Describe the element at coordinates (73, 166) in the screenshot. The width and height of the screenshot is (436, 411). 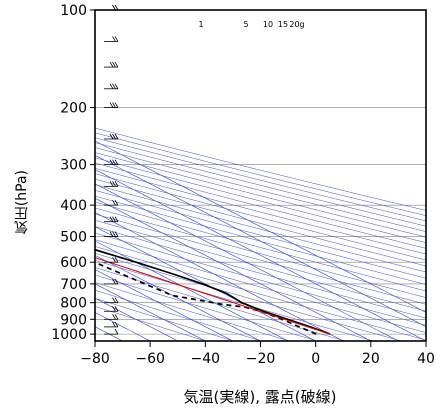
I see `y-tick-label: 300` at that location.